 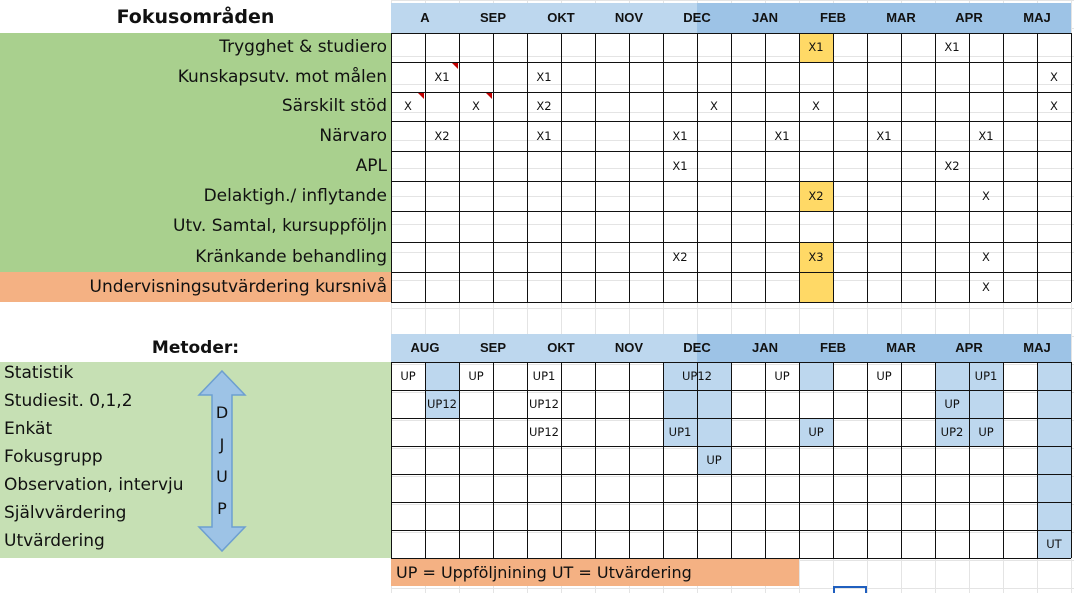 I want to click on month-header-mar: MAR, so click(x=901, y=347).